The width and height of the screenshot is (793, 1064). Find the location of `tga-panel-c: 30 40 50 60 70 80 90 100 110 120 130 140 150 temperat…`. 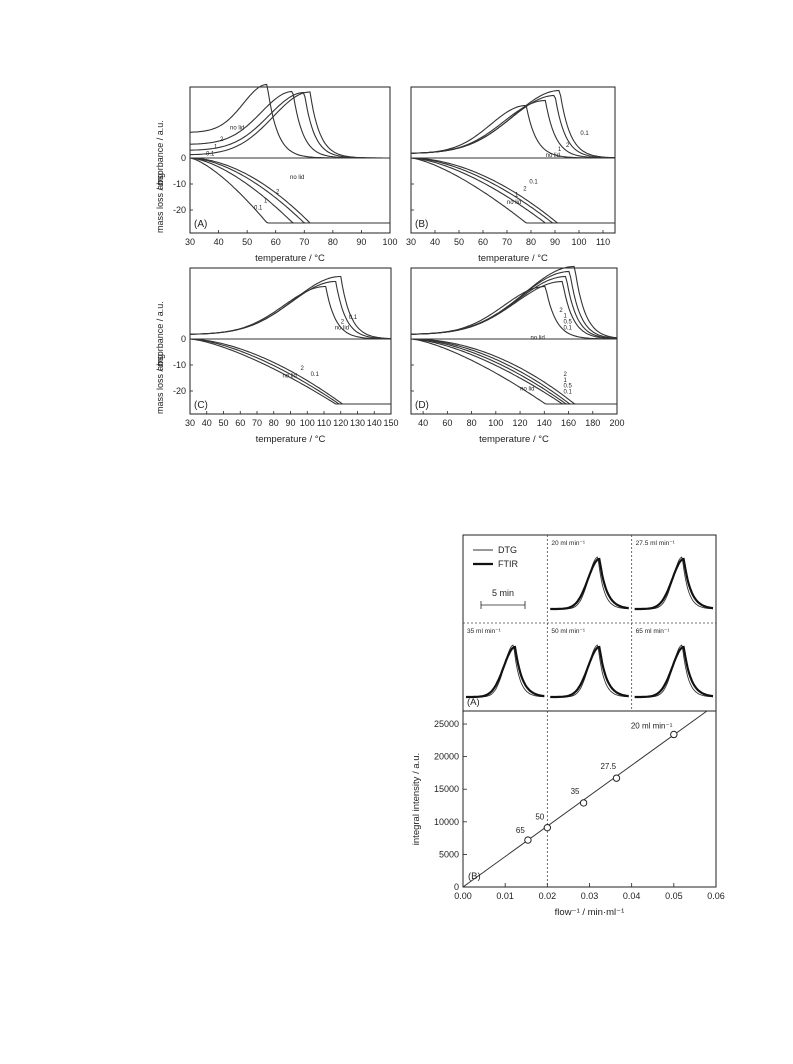

tga-panel-c: 30 40 50 60 70 80 90 100 110 120 130 140 150 temperat… is located at coordinates (277, 356).